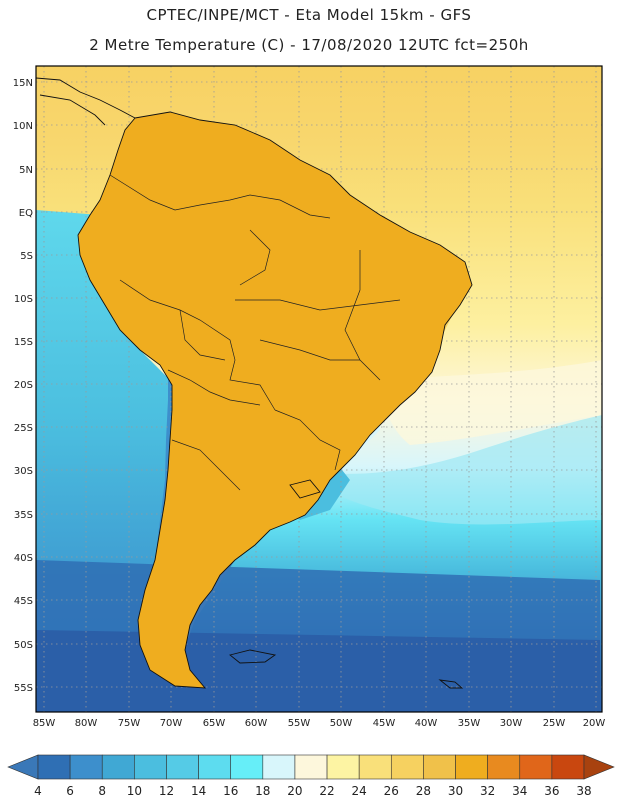 The width and height of the screenshot is (618, 800). I want to click on colorbar-tick-label: 16, so click(230, 791).